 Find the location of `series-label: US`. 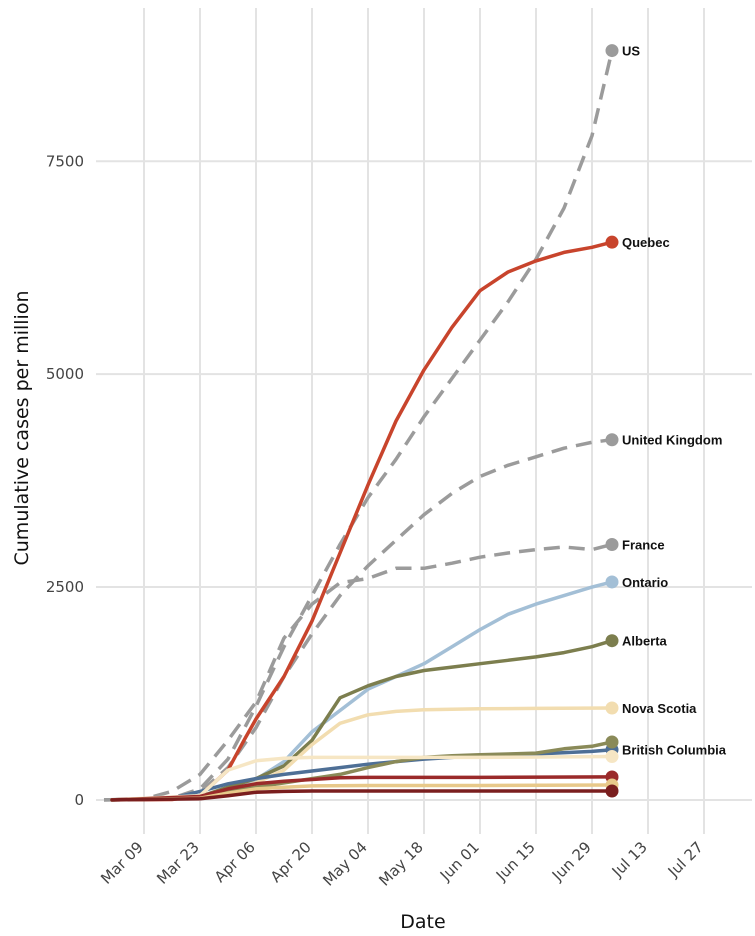

series-label: US is located at coordinates (631, 51).